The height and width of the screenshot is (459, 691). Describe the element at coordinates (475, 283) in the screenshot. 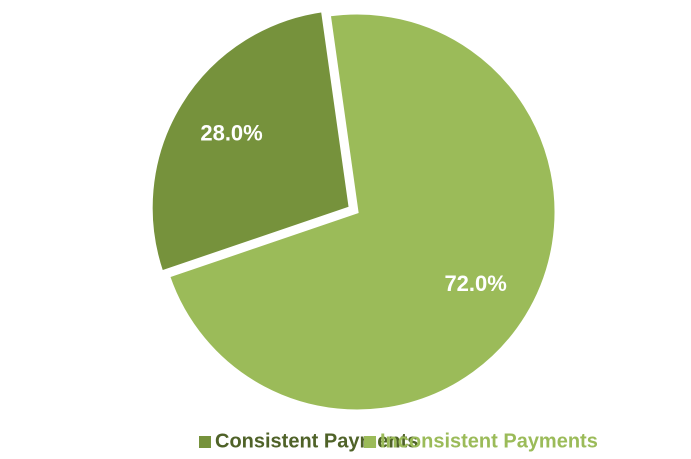

I see `data-label: 72.0%` at that location.